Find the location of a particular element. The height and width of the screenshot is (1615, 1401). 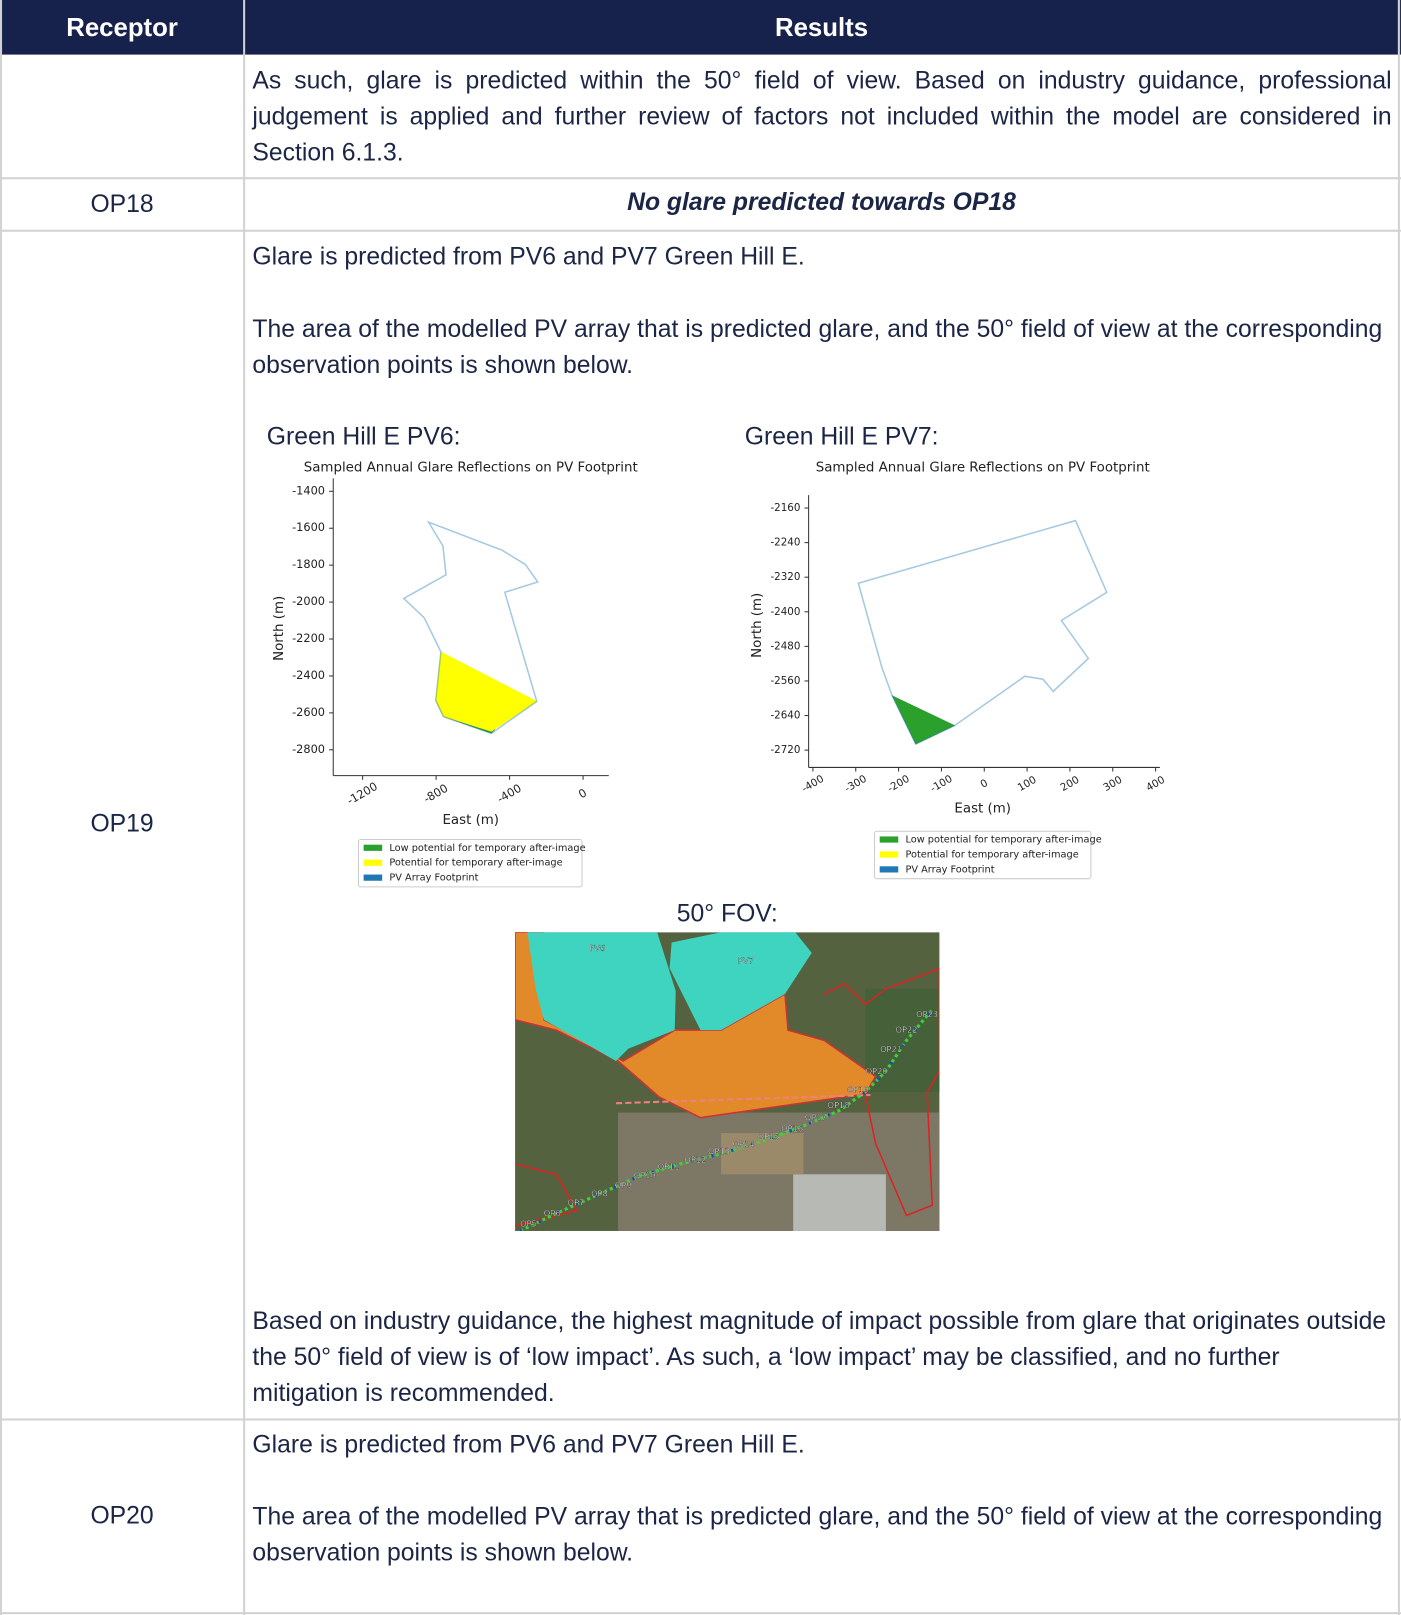

figure-heading: Green Hill E PV7: is located at coordinates (842, 436).